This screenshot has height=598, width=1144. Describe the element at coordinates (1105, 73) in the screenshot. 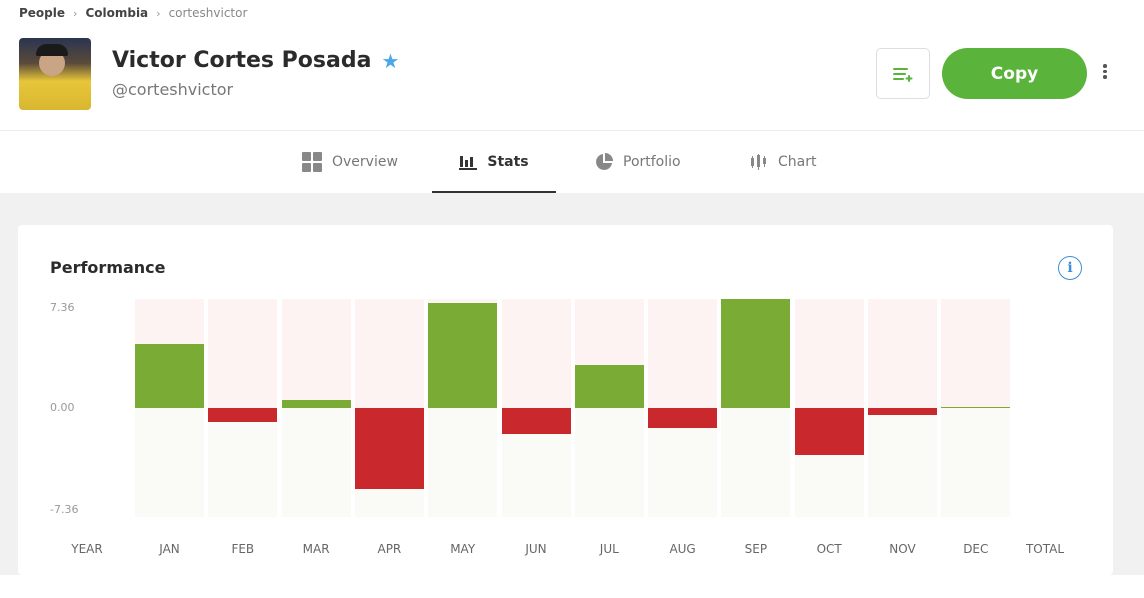

I see `more-vertical-icon` at that location.